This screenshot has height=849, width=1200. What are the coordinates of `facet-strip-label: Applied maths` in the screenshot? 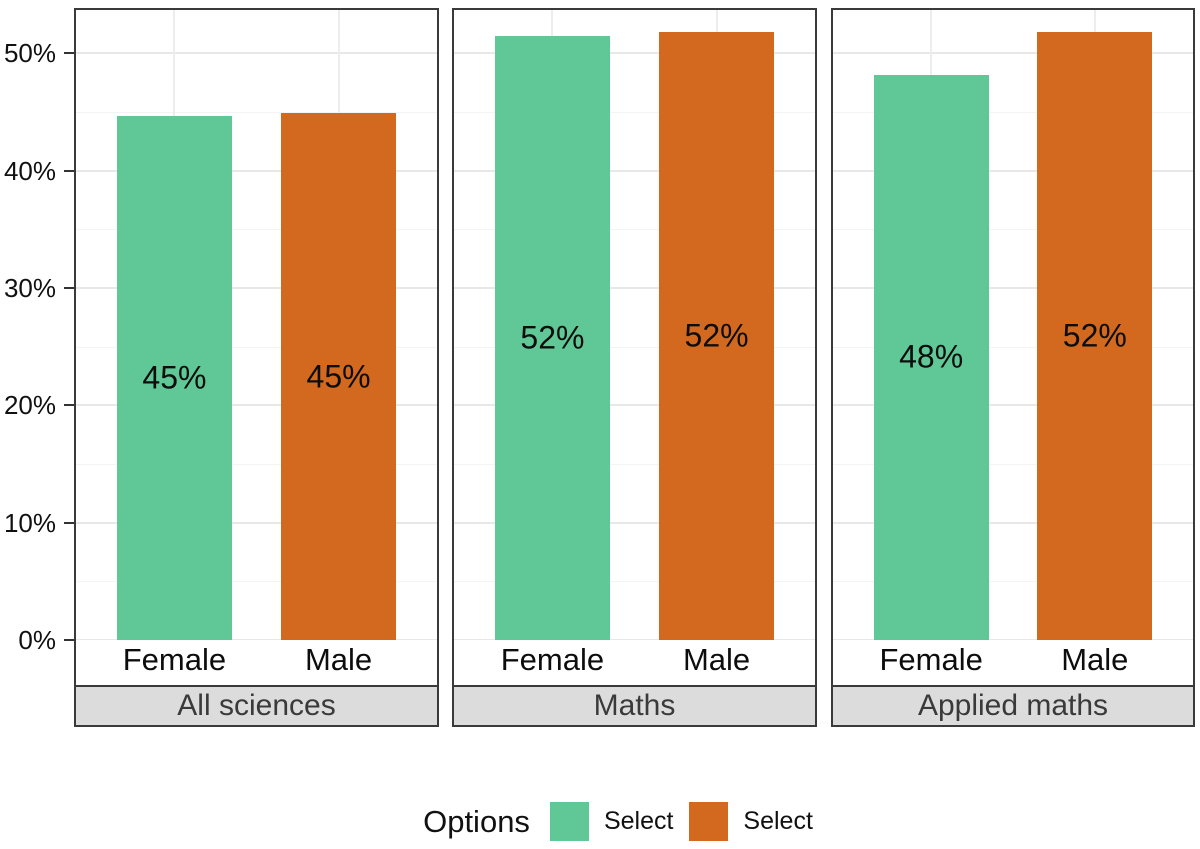 It's located at (1013, 705).